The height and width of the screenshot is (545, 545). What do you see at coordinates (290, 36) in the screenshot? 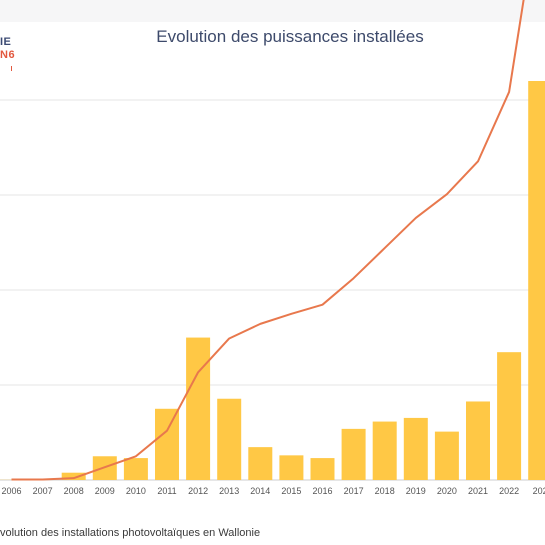
I see `chart-title: Evolution des puissances installées` at bounding box center [290, 36].